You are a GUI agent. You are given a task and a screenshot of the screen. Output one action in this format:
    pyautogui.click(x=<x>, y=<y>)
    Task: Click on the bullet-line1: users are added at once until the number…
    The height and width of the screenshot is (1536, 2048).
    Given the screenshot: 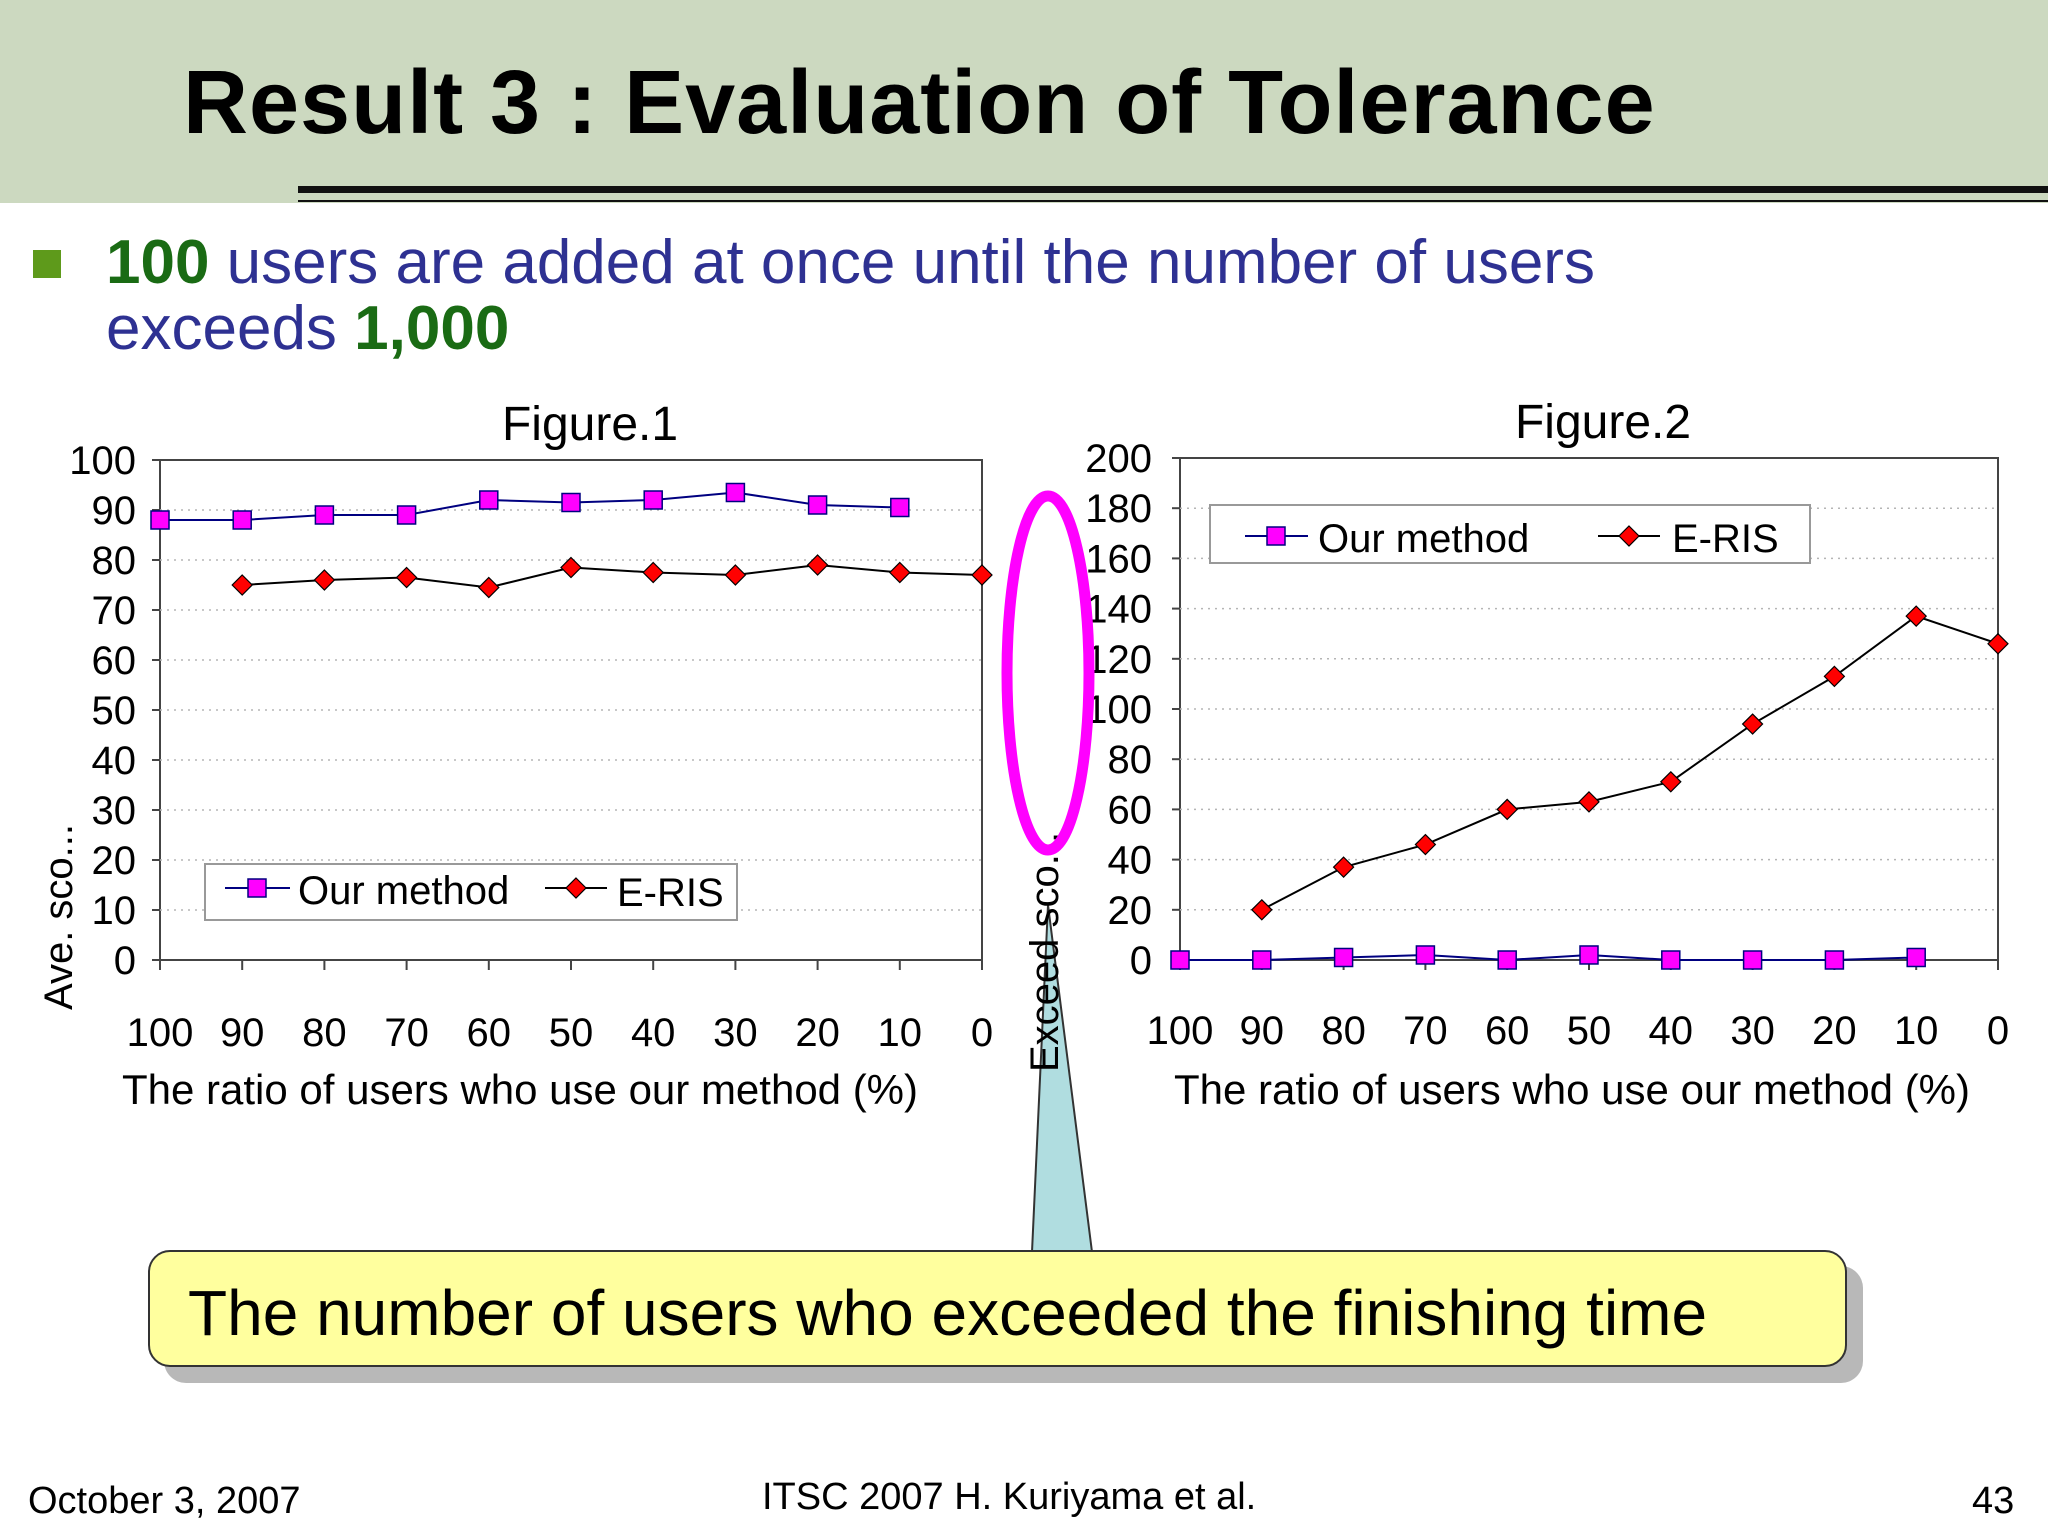 What is the action you would take?
    pyautogui.click(x=902, y=262)
    